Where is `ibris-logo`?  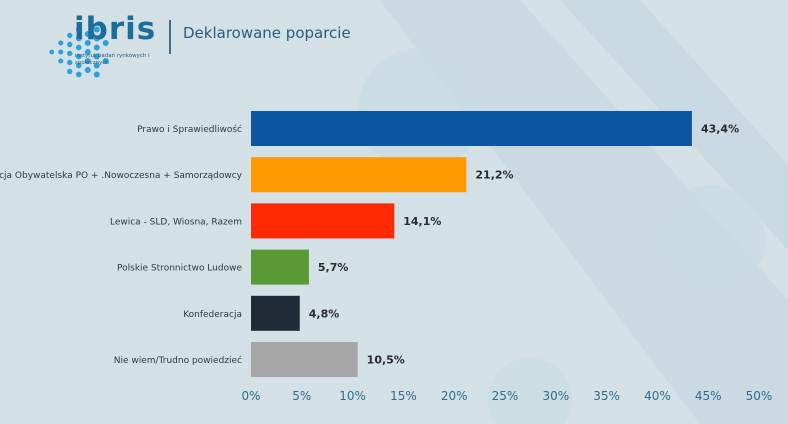 ibris-logo is located at coordinates (79, 52).